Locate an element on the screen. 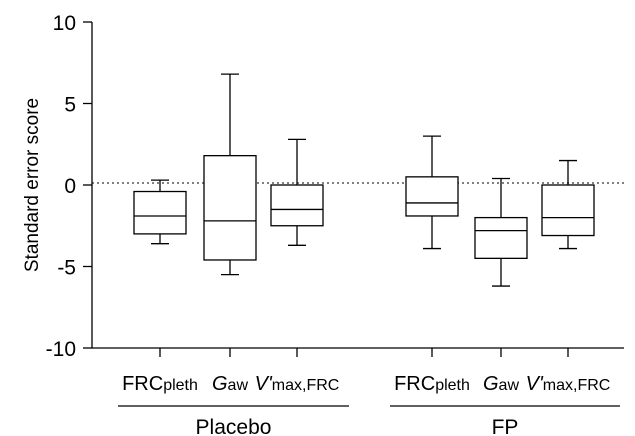 This screenshot has height=436, width=635. y-tick-label: 5 is located at coordinates (70, 105).